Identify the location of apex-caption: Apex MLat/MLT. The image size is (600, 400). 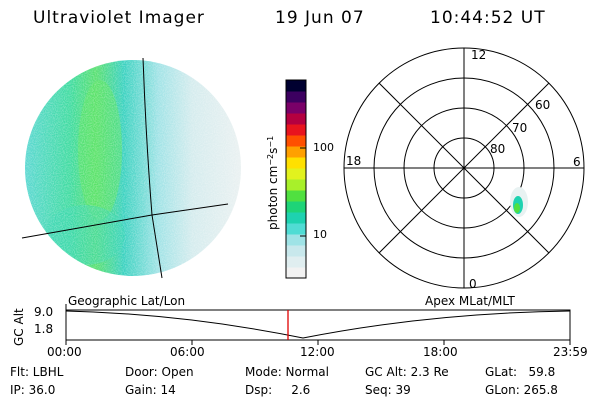
(470, 301).